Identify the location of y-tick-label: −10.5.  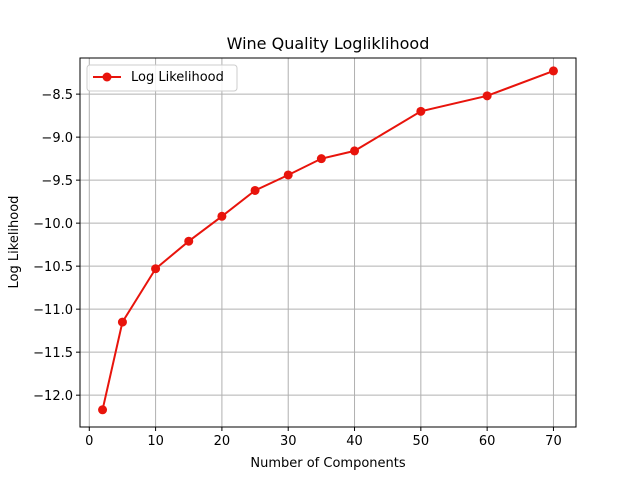
(53, 267).